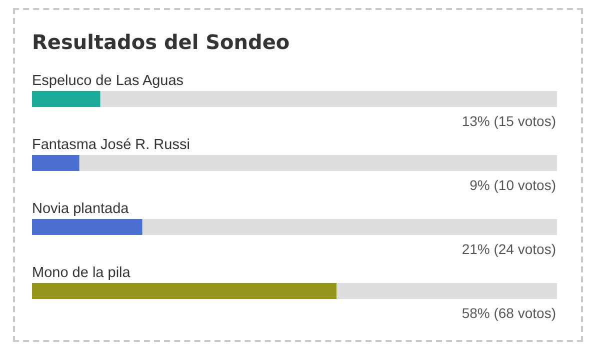 The image size is (599, 361). What do you see at coordinates (509, 313) in the screenshot?
I see `data-label: 58% (68 votos)` at bounding box center [509, 313].